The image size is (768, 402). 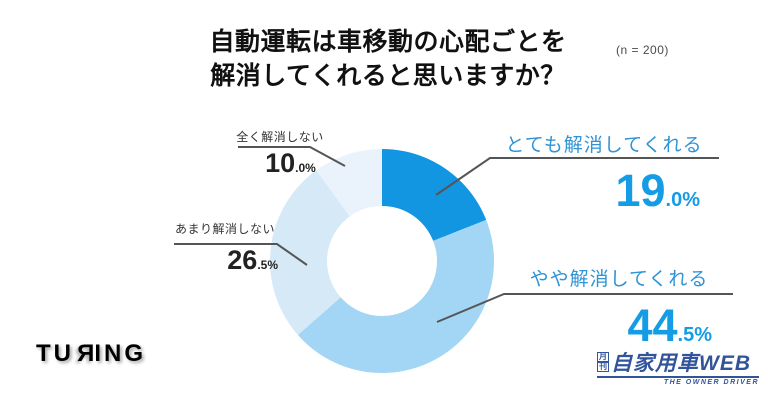 I want to click on callout-value-yaya-suffix: .5%, so click(x=694, y=335).